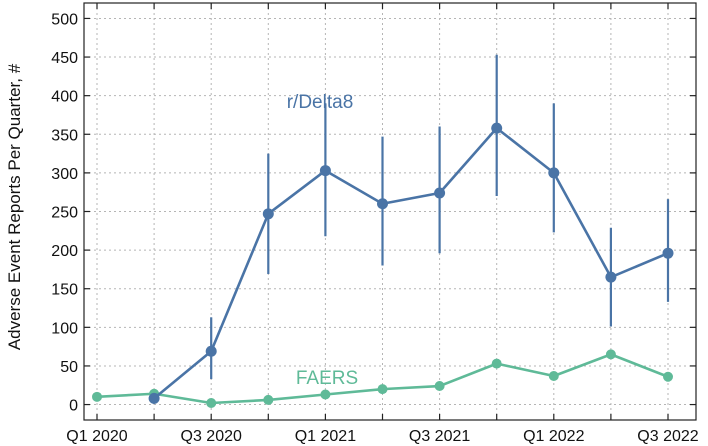 This screenshot has height=446, width=708. I want to click on y-tick-label: 0, so click(73, 406).